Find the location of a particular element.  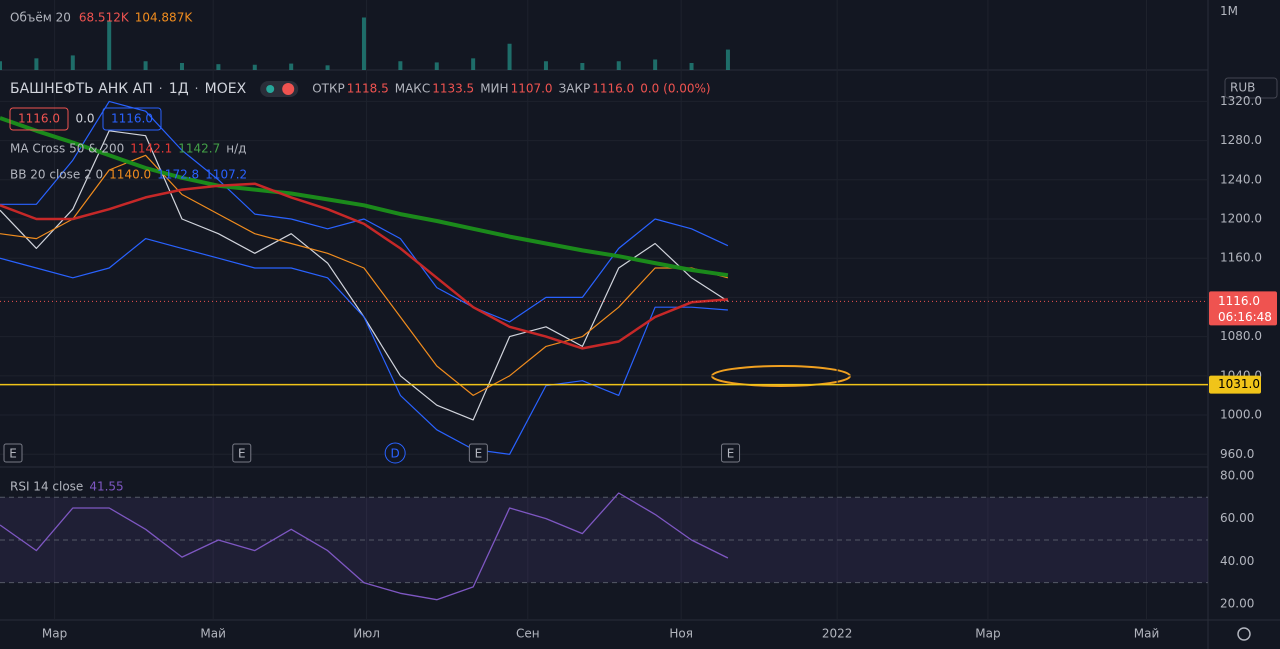

event-label: D is located at coordinates (395, 454).